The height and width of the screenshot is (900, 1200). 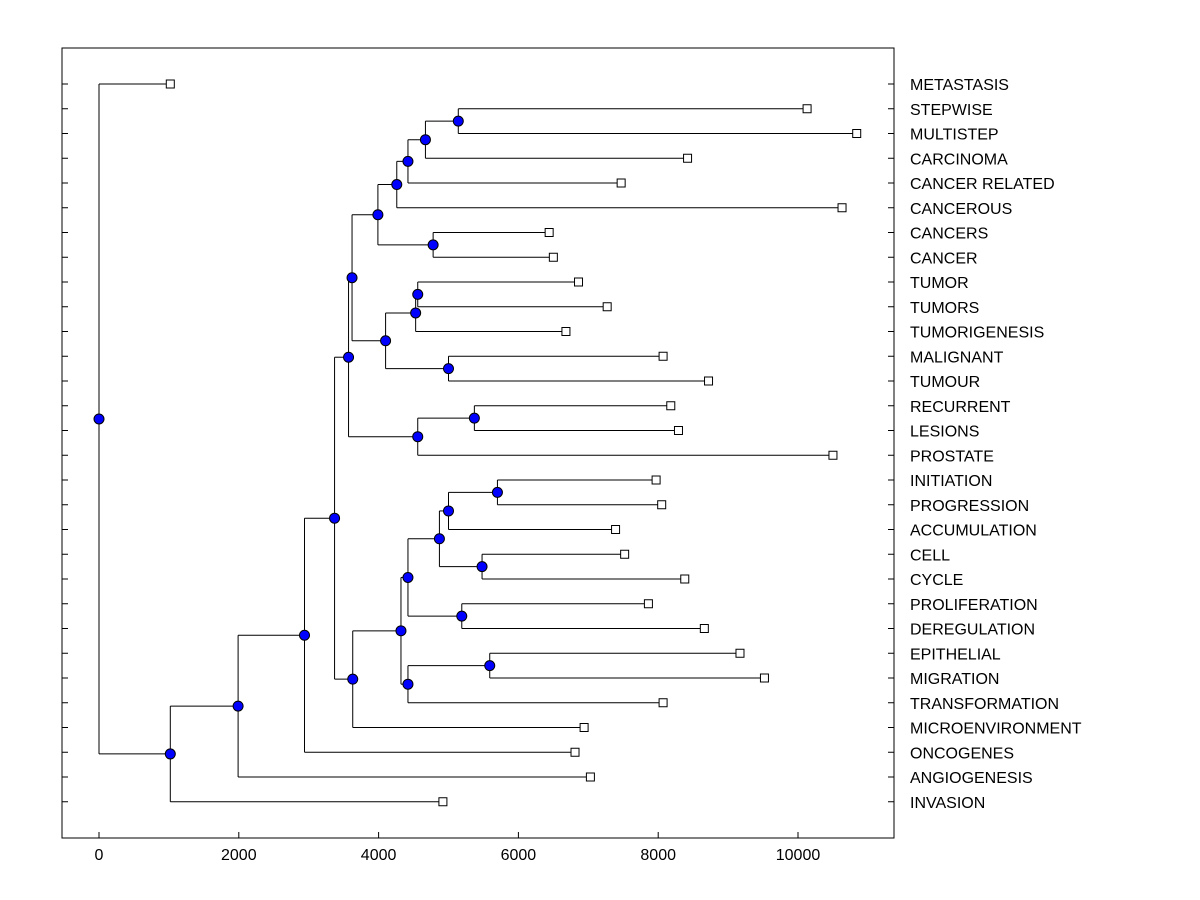 I want to click on leaf-label-5: CANCEROUS, so click(x=961, y=209).